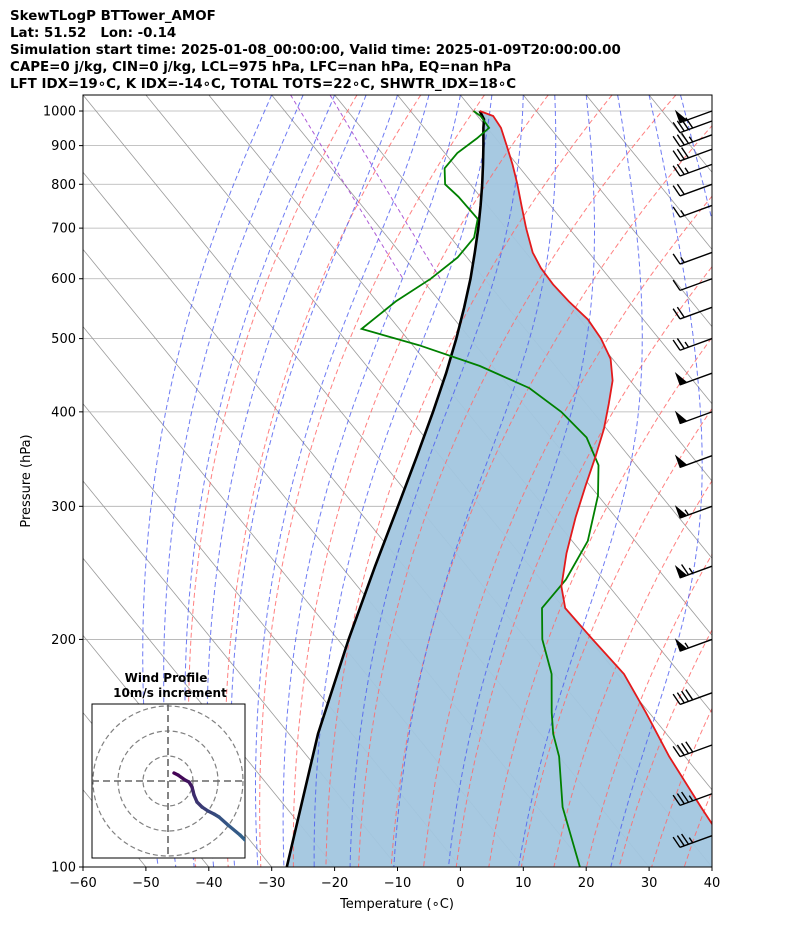  What do you see at coordinates (397, 883) in the screenshot?
I see `x-tick-label: −10` at bounding box center [397, 883].